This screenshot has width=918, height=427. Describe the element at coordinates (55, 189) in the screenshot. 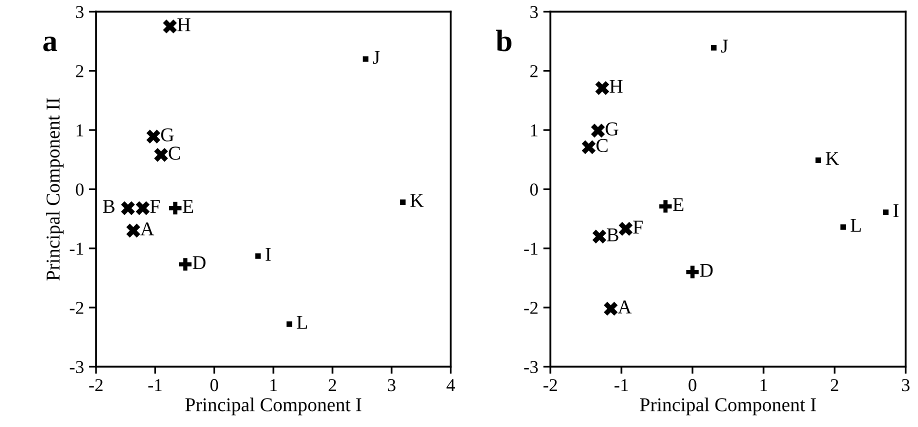

I see `y-axis-title: Principal Component II` at that location.